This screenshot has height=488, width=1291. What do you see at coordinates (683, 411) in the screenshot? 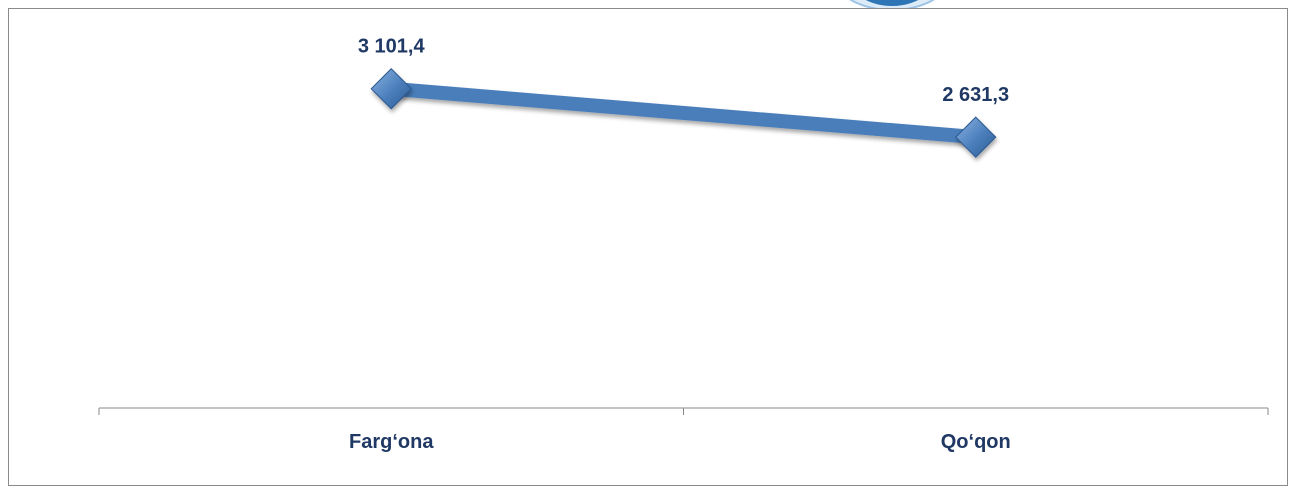
I see `x-axis` at bounding box center [683, 411].